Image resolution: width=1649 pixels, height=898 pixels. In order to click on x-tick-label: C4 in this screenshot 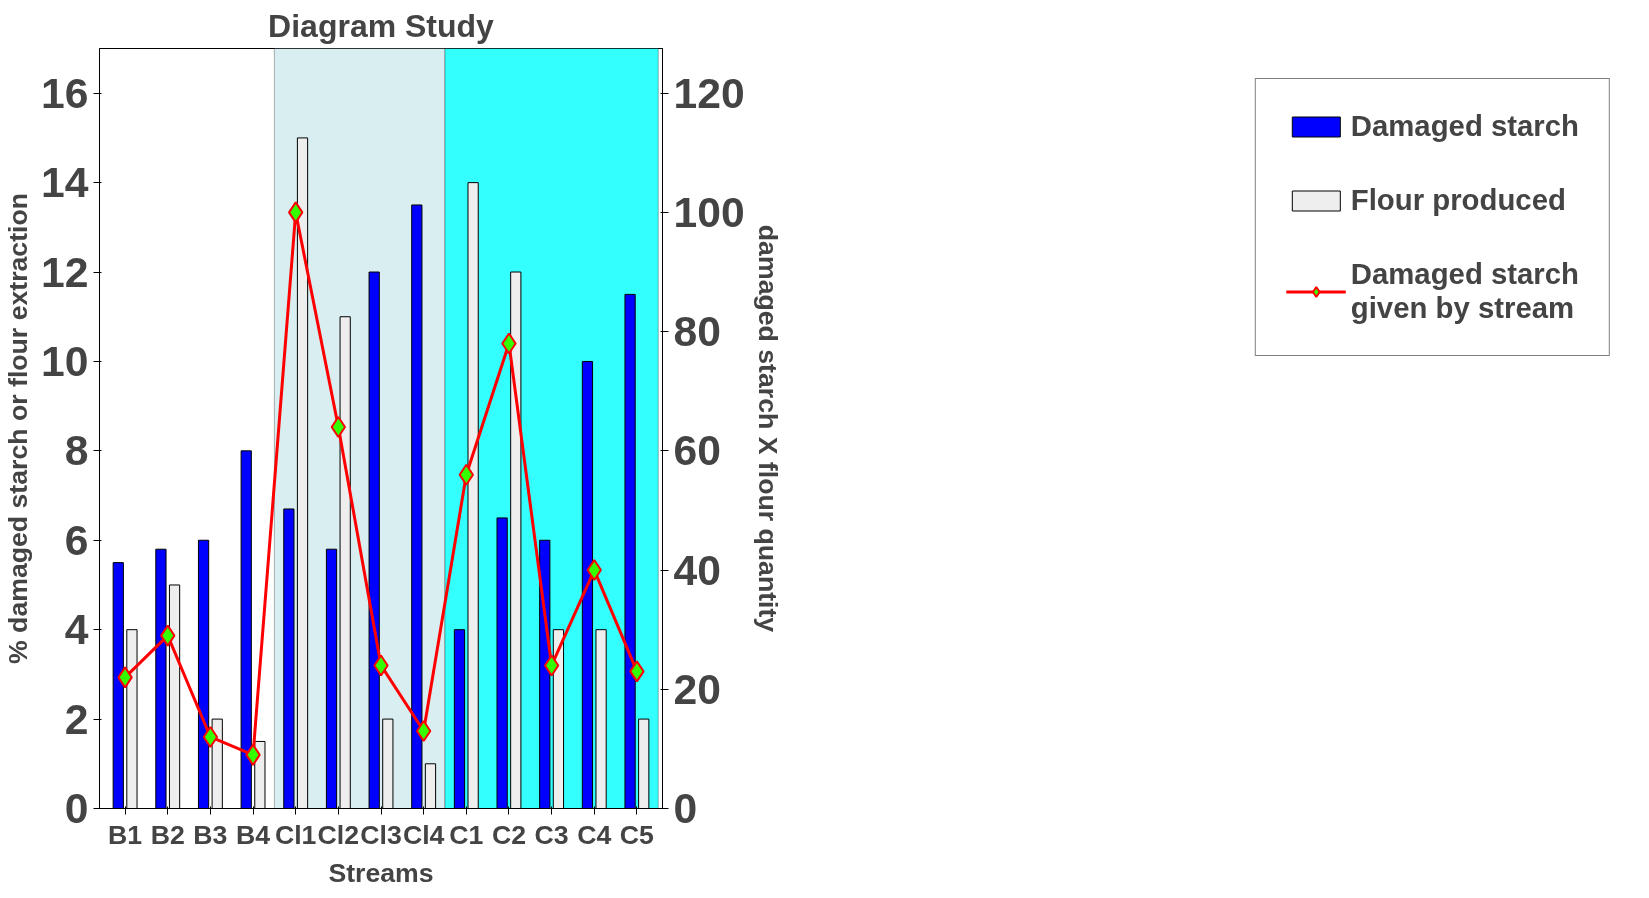, I will do `click(594, 834)`.